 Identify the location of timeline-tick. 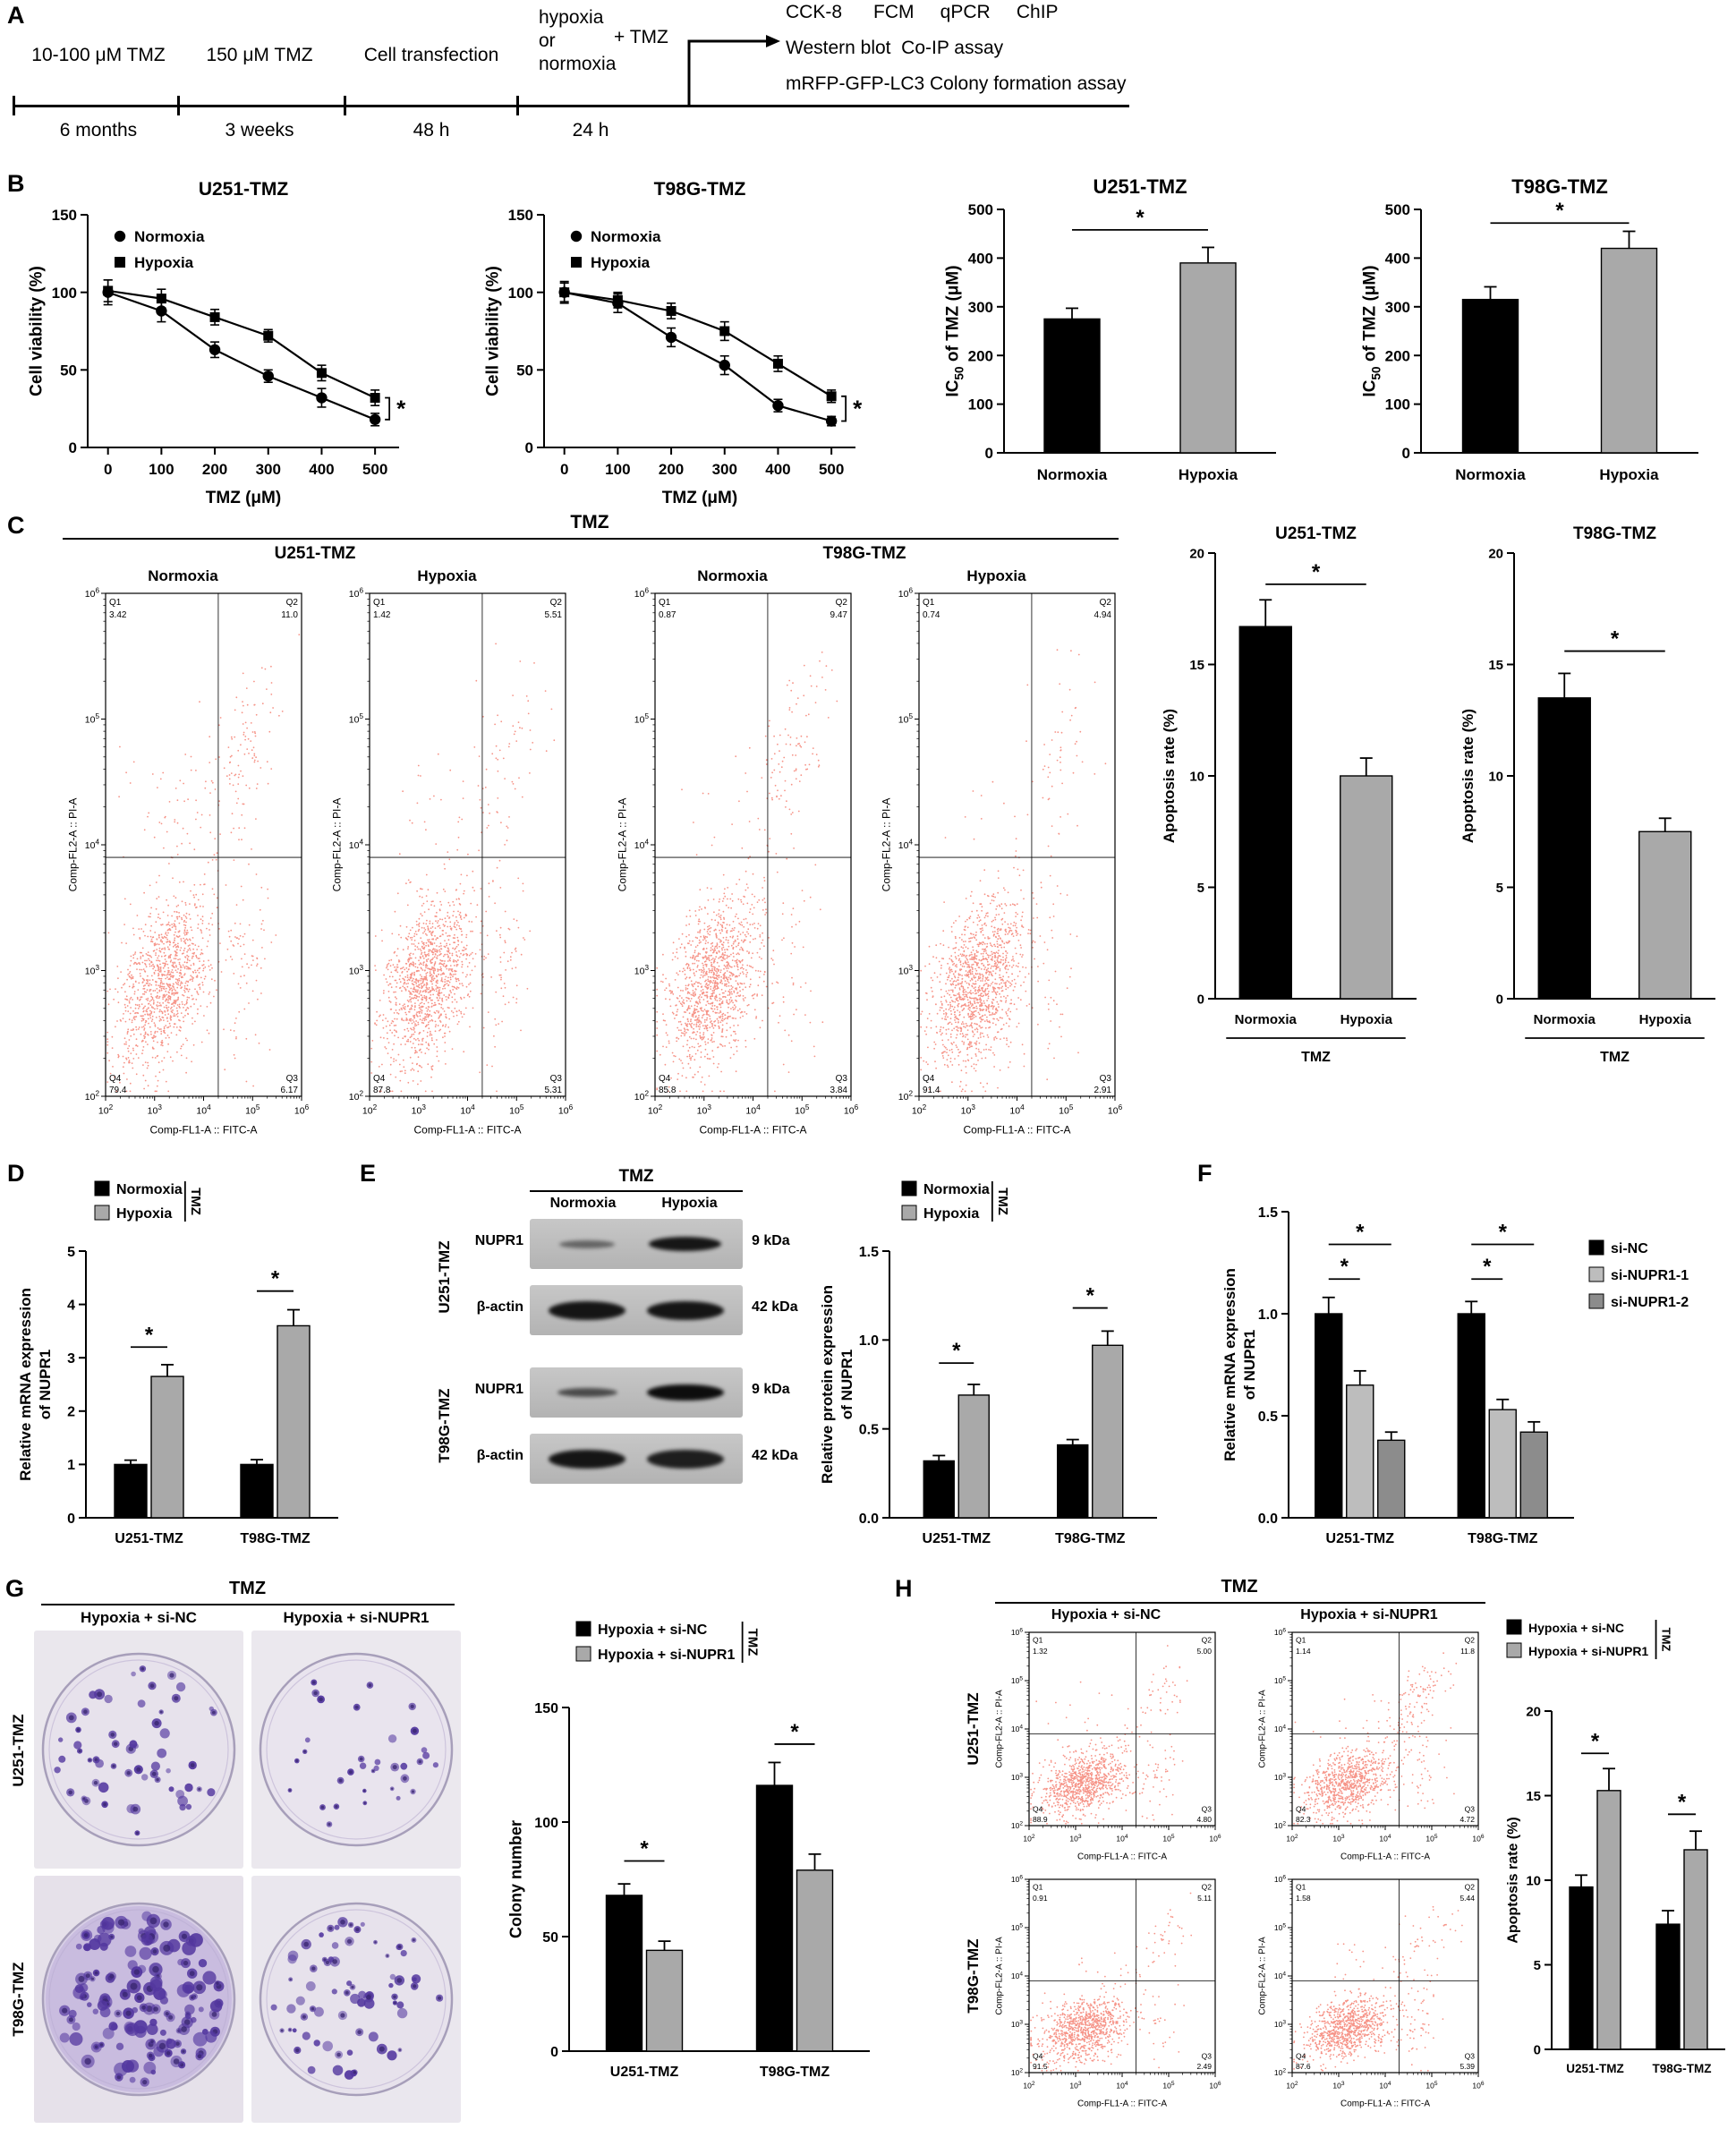
(178, 105).